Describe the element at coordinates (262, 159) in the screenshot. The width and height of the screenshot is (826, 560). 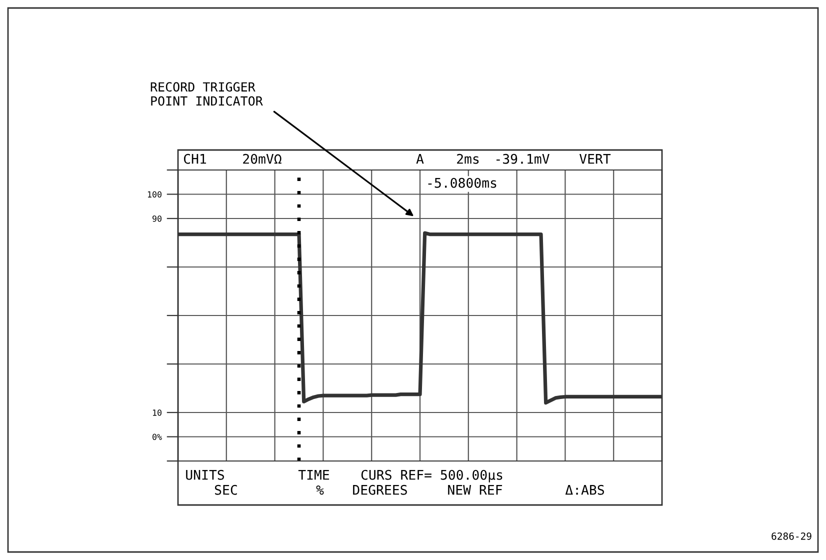
I see `text: 20mVΩ` at that location.